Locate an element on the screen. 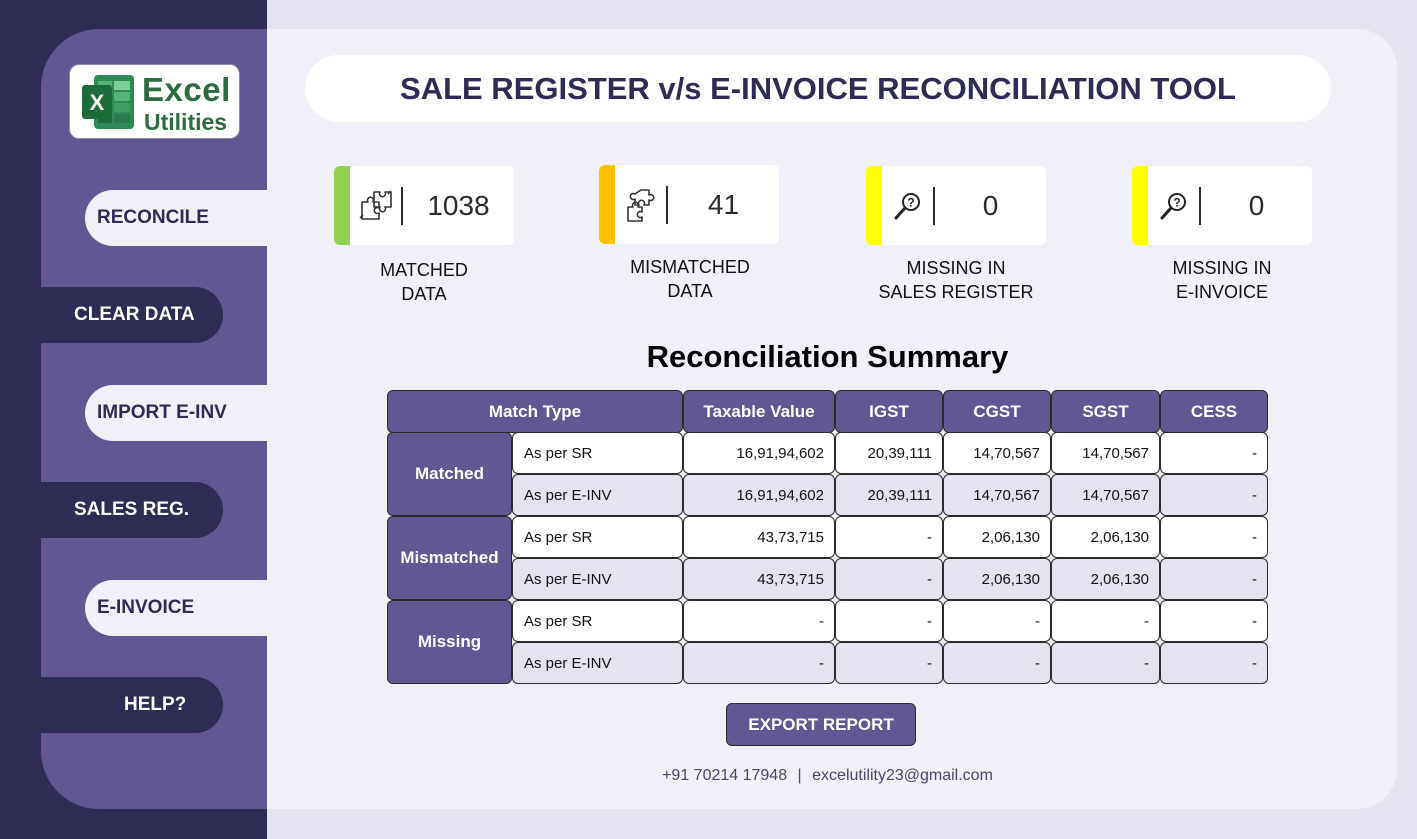 This screenshot has height=839, width=1417. kpi-matched-label-line1: MATCHED is located at coordinates (424, 270).